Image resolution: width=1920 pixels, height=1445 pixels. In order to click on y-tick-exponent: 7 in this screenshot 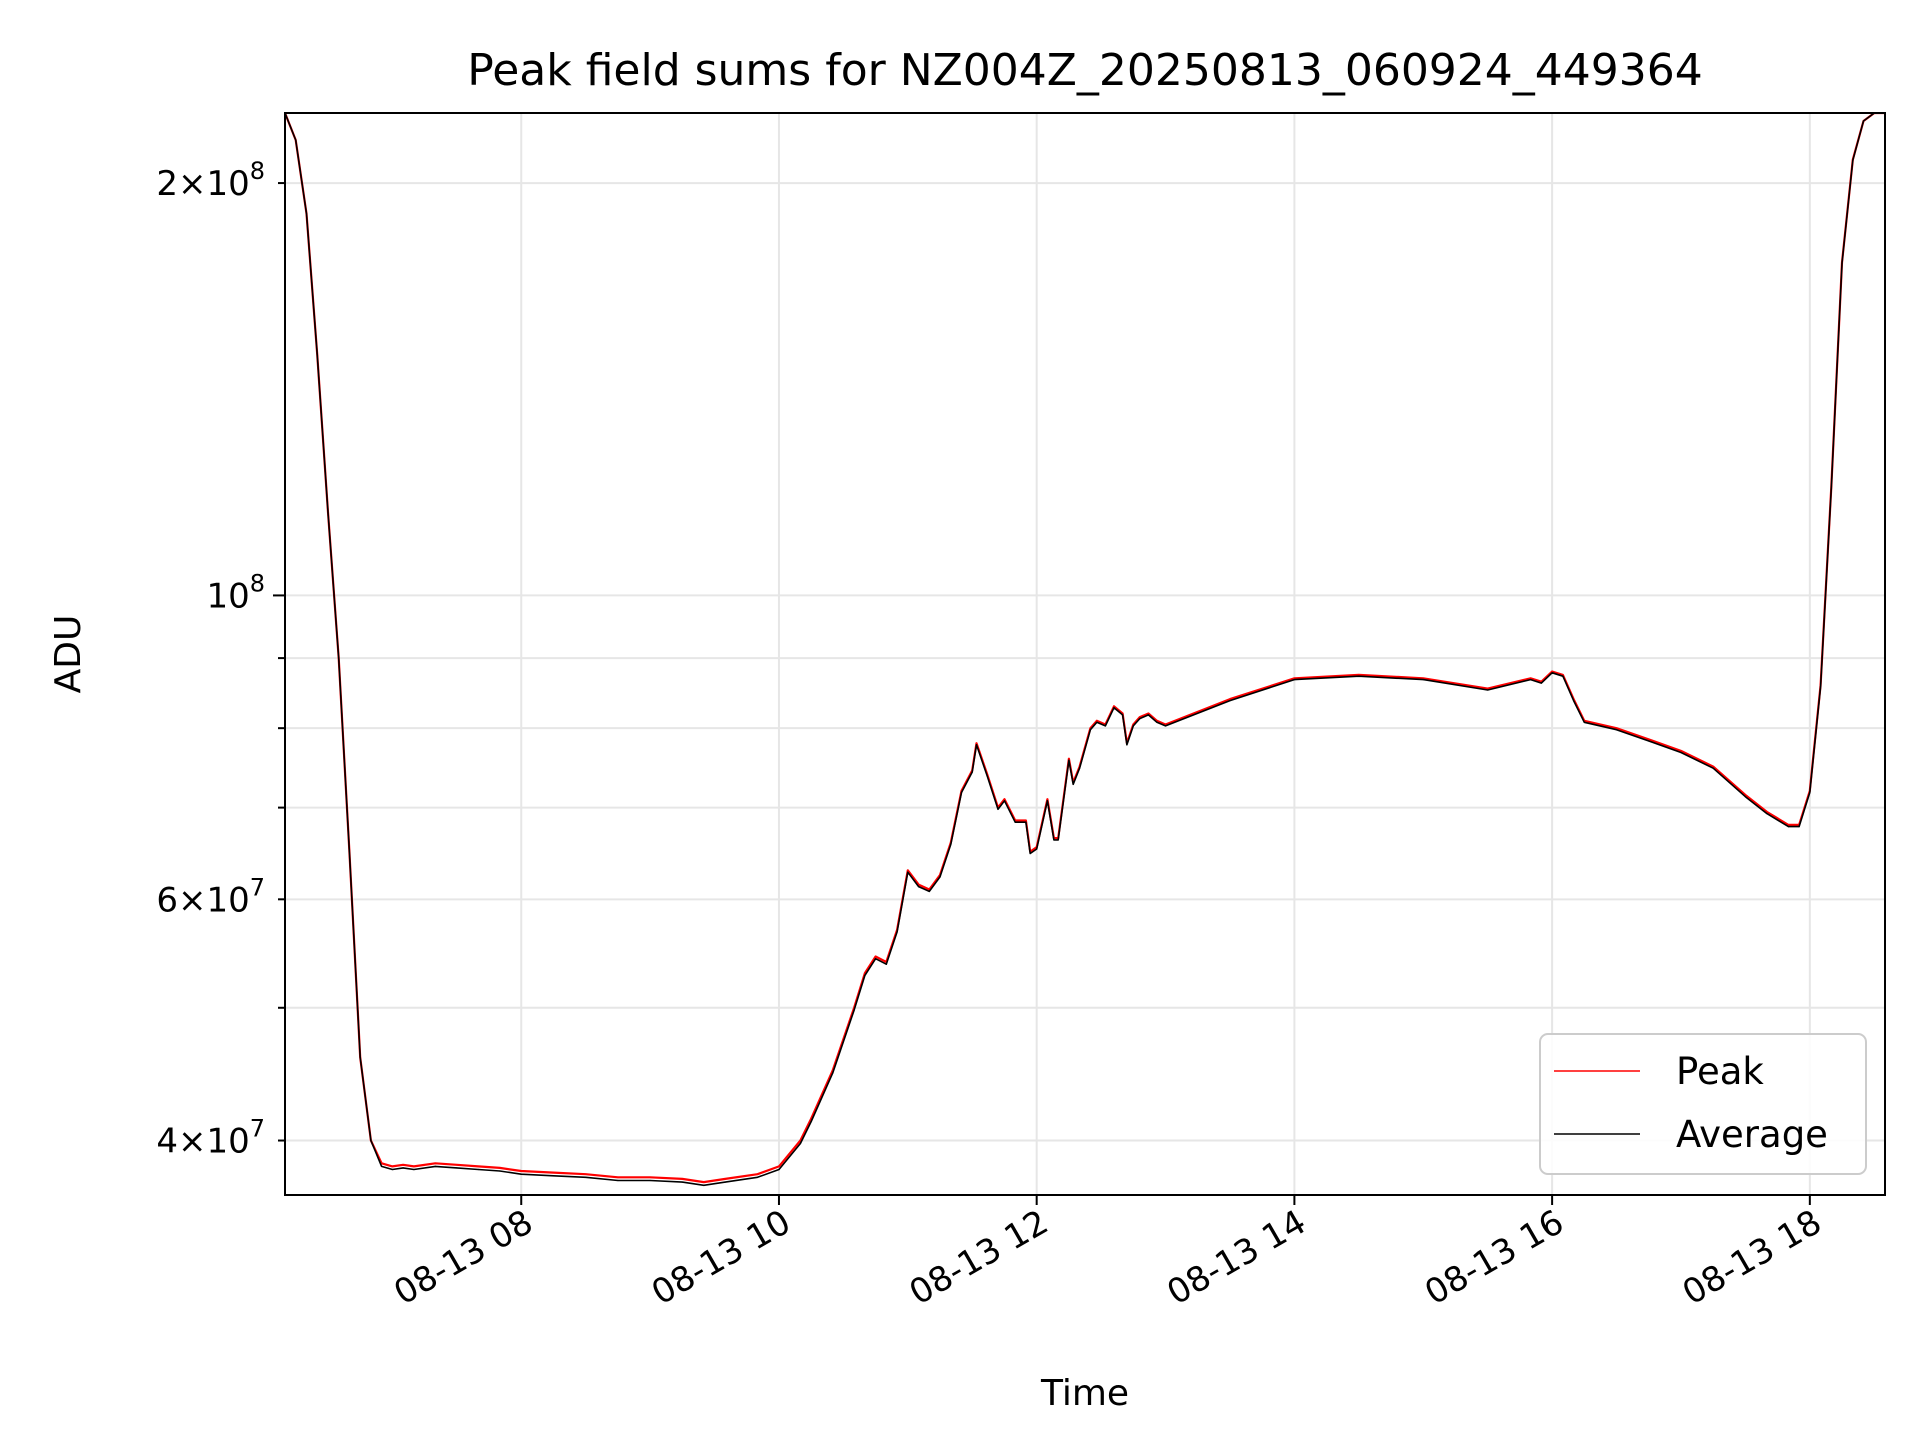, I will do `click(257, 887)`.